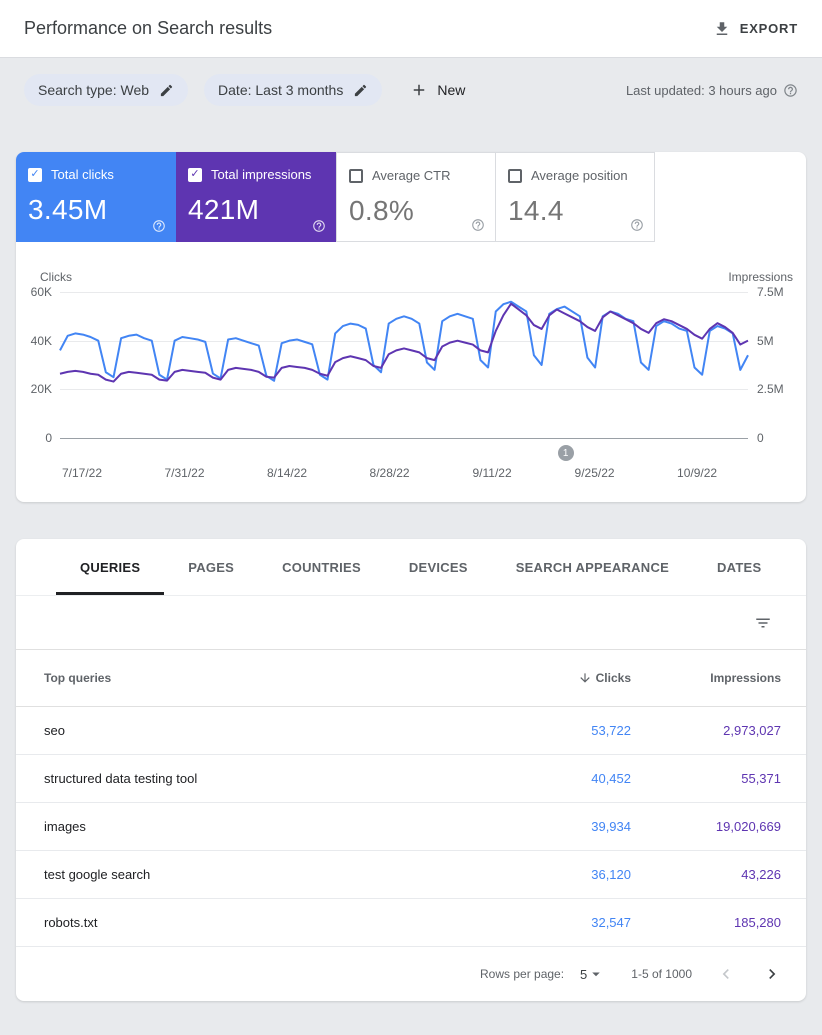 Image resolution: width=822 pixels, height=1035 pixels. Describe the element at coordinates (65, 826) in the screenshot. I see `query-cell: images` at that location.